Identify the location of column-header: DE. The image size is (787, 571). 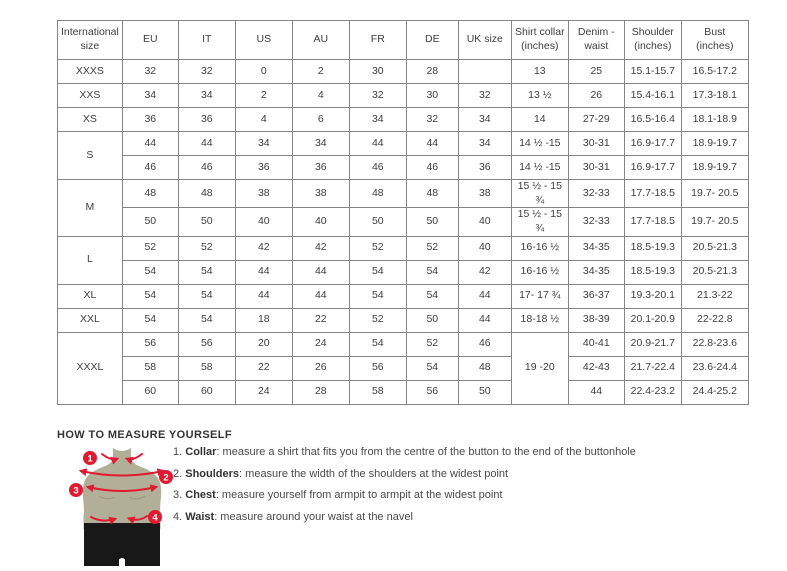
(432, 40).